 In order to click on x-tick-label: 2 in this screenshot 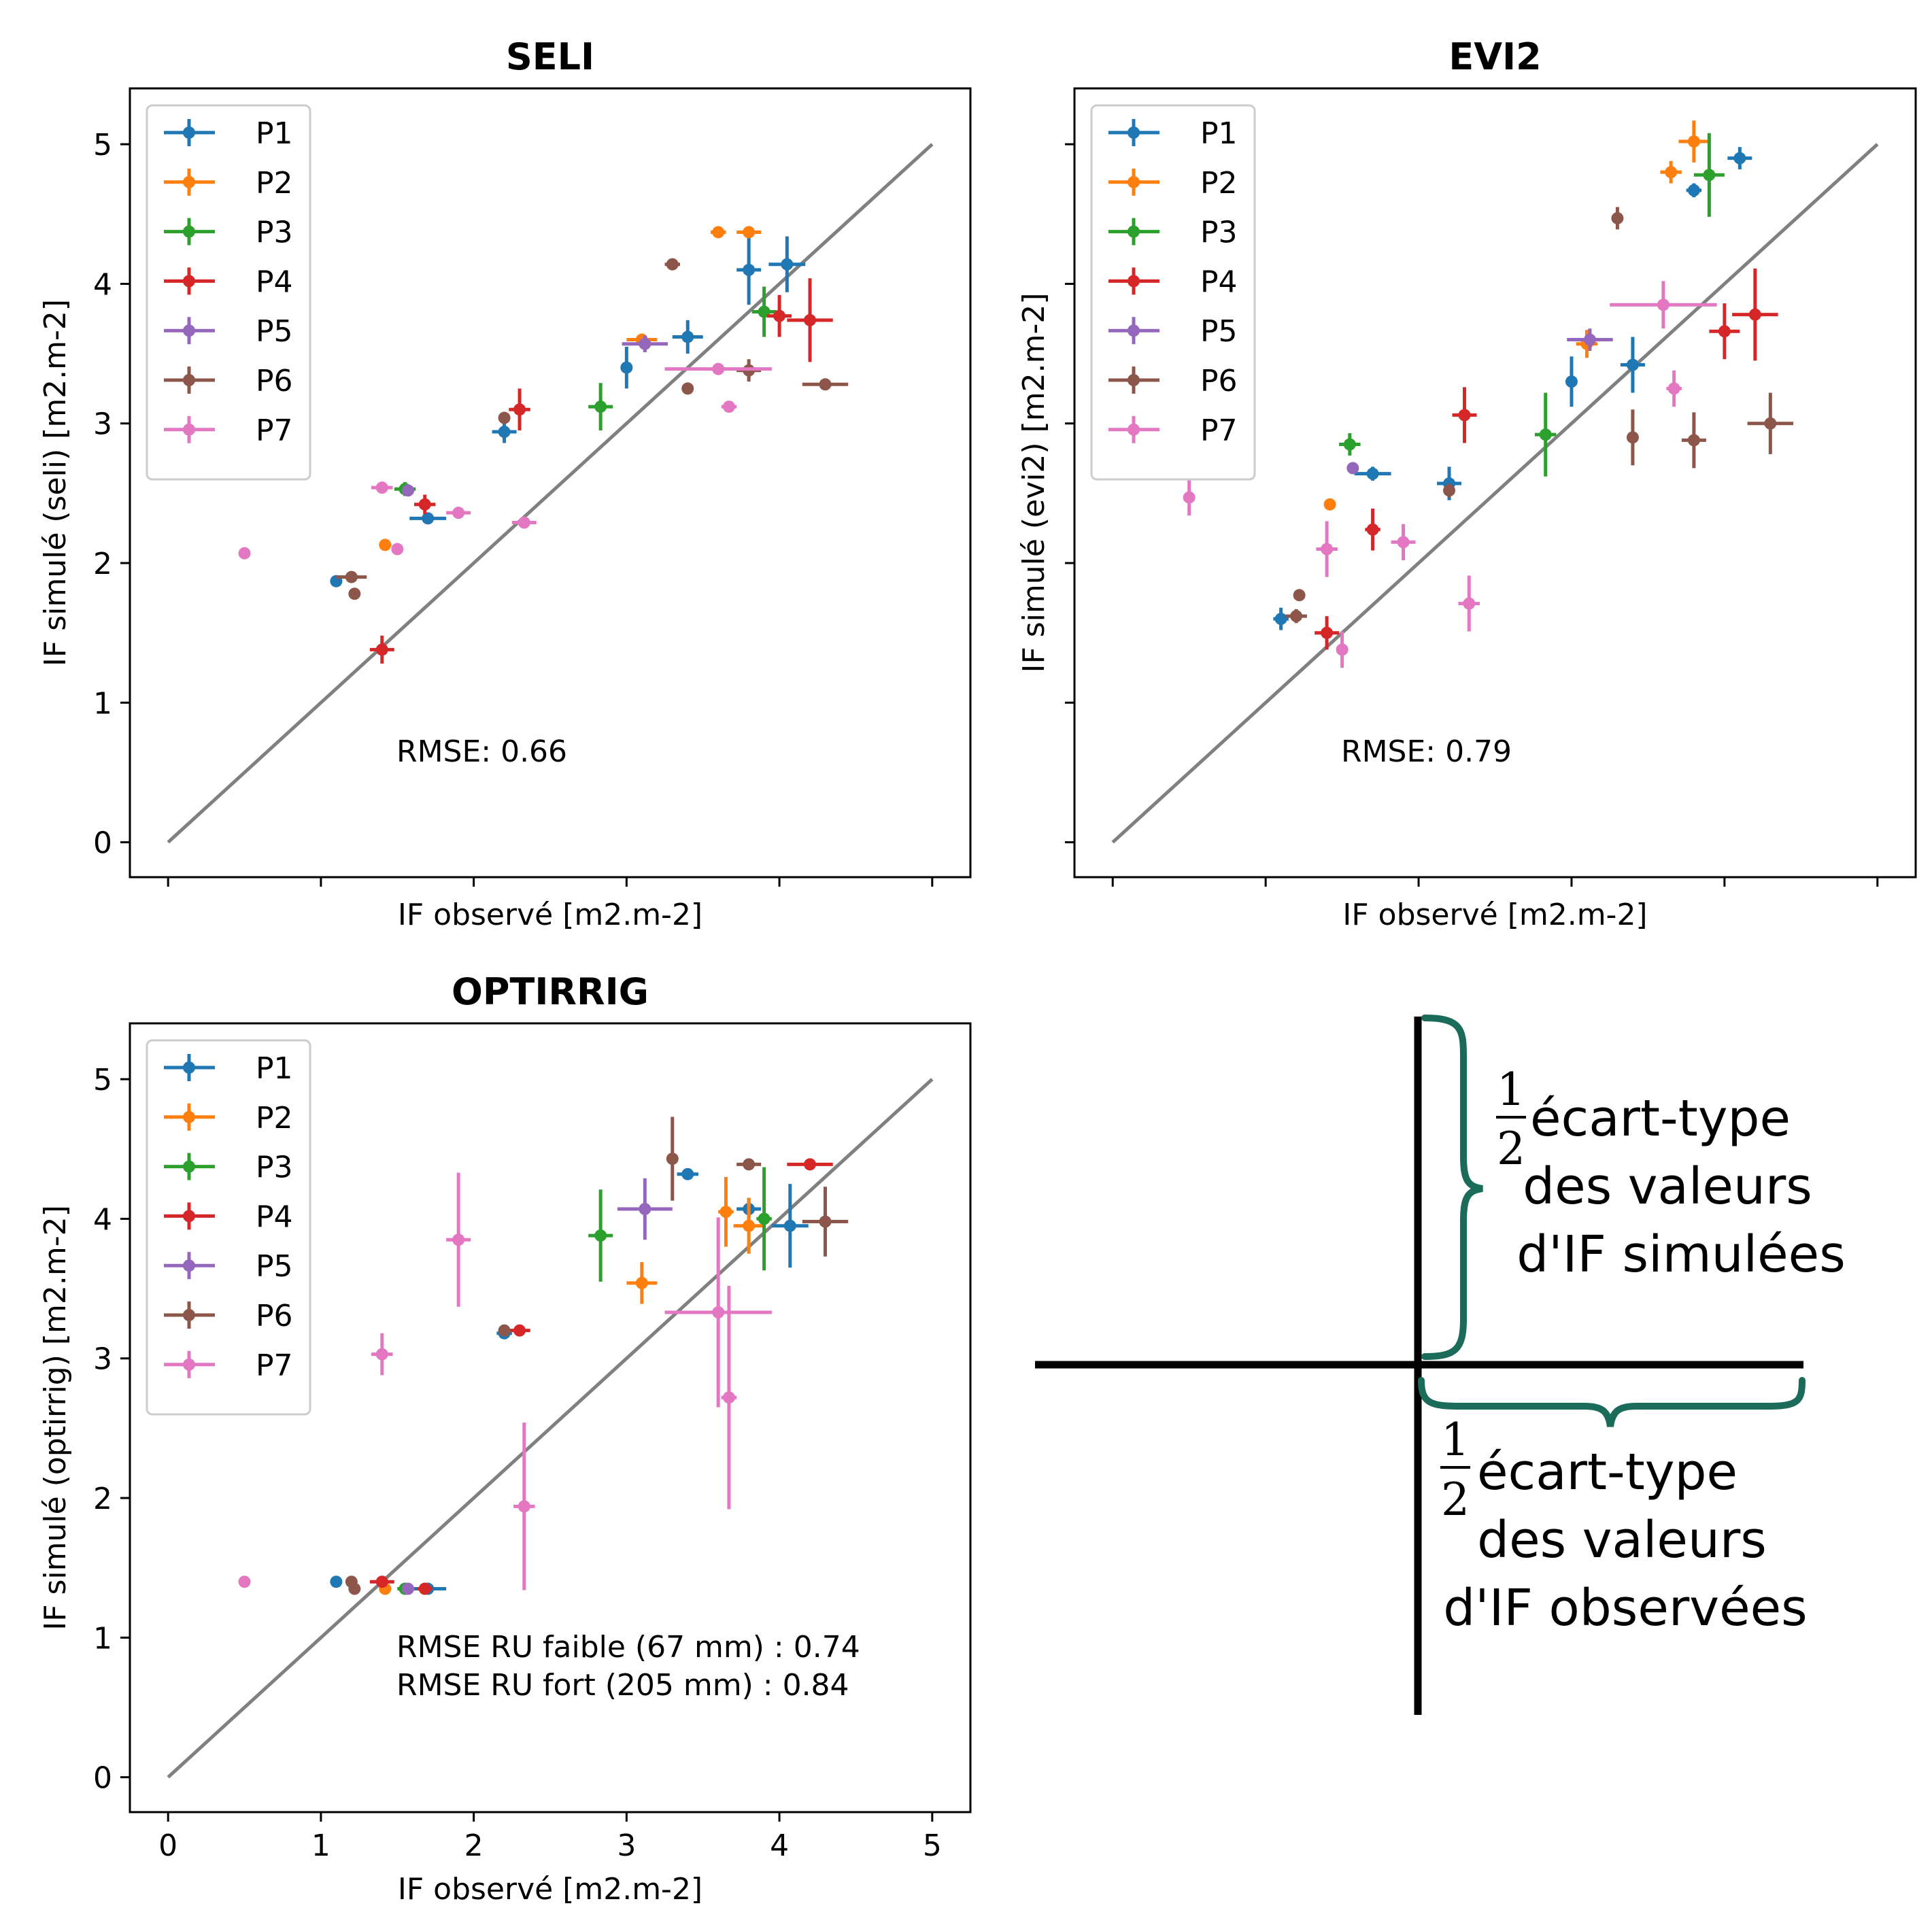, I will do `click(474, 1845)`.